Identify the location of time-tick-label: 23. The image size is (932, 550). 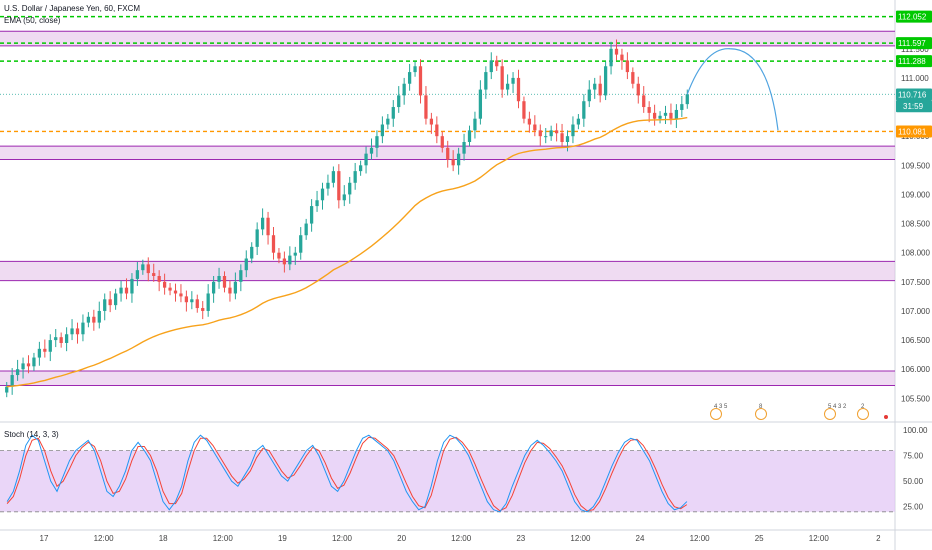
(520, 538).